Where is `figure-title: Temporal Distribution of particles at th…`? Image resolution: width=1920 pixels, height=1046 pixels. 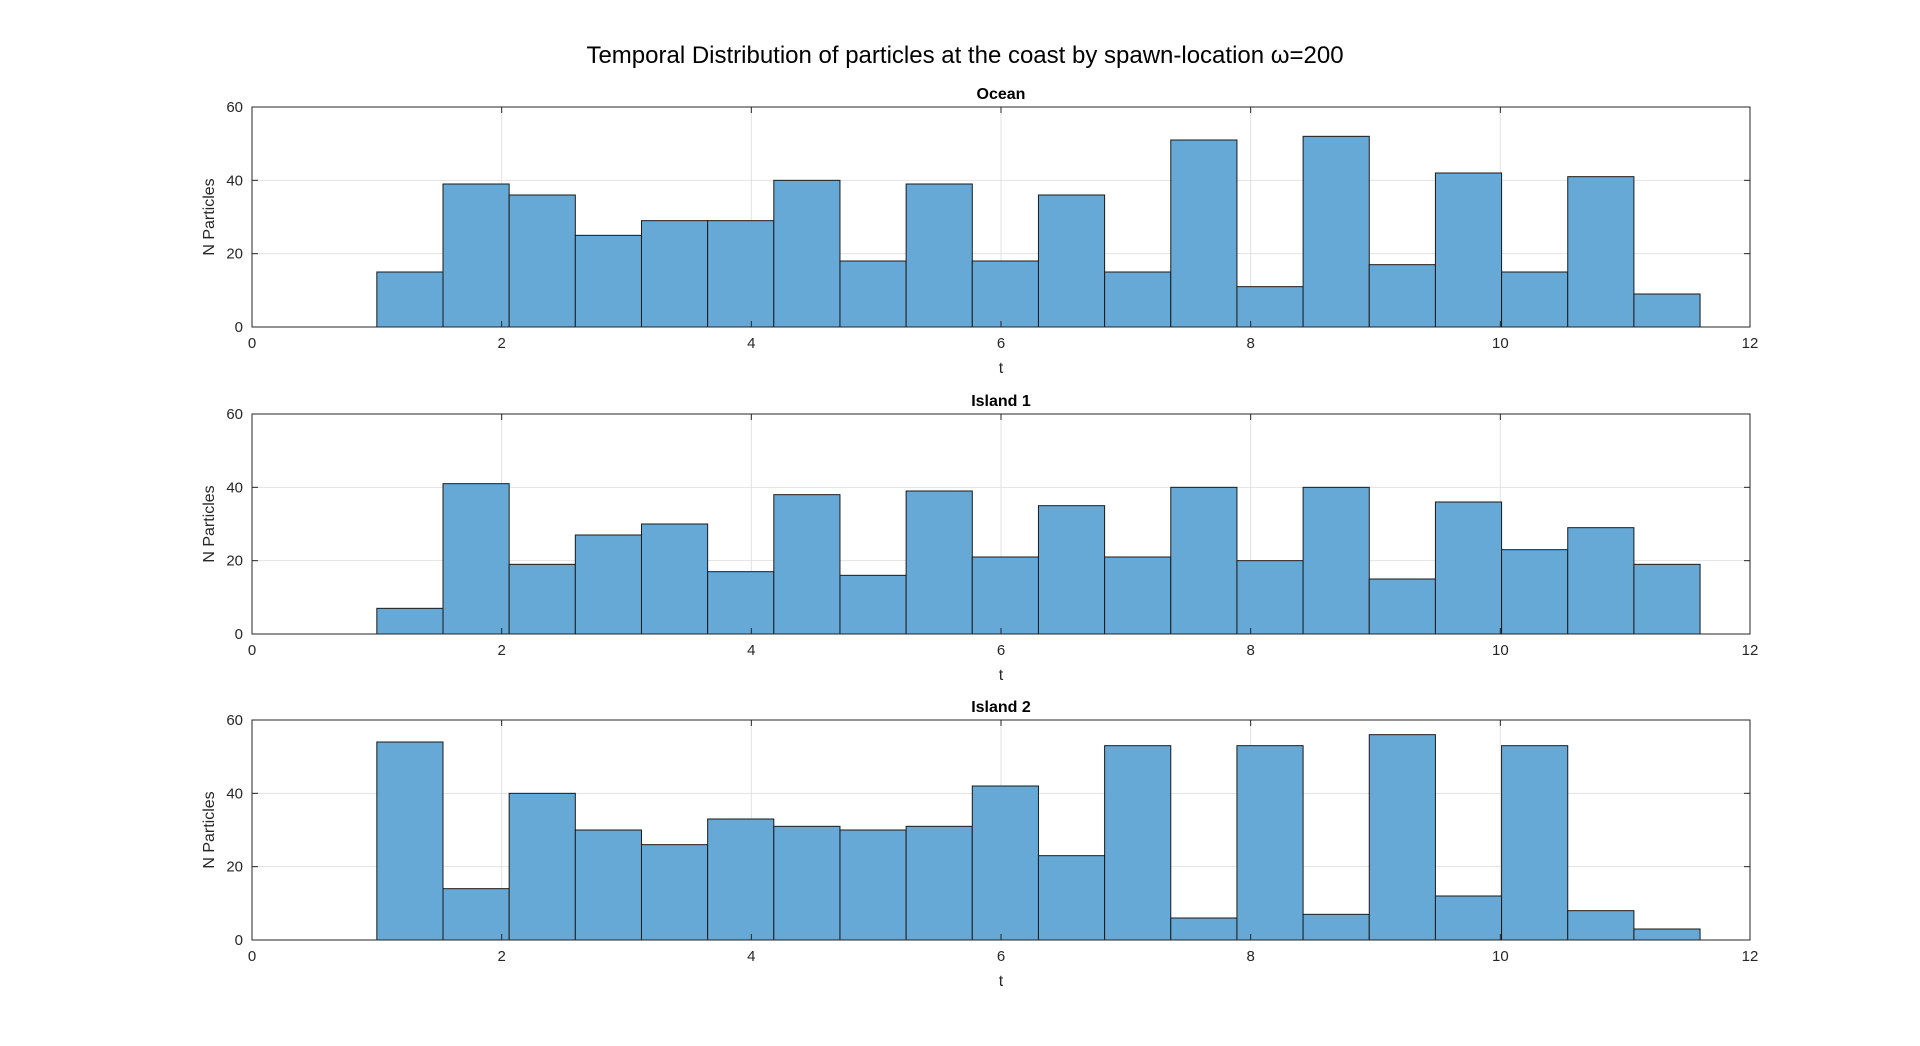 figure-title: Temporal Distribution of particles at th… is located at coordinates (964, 55).